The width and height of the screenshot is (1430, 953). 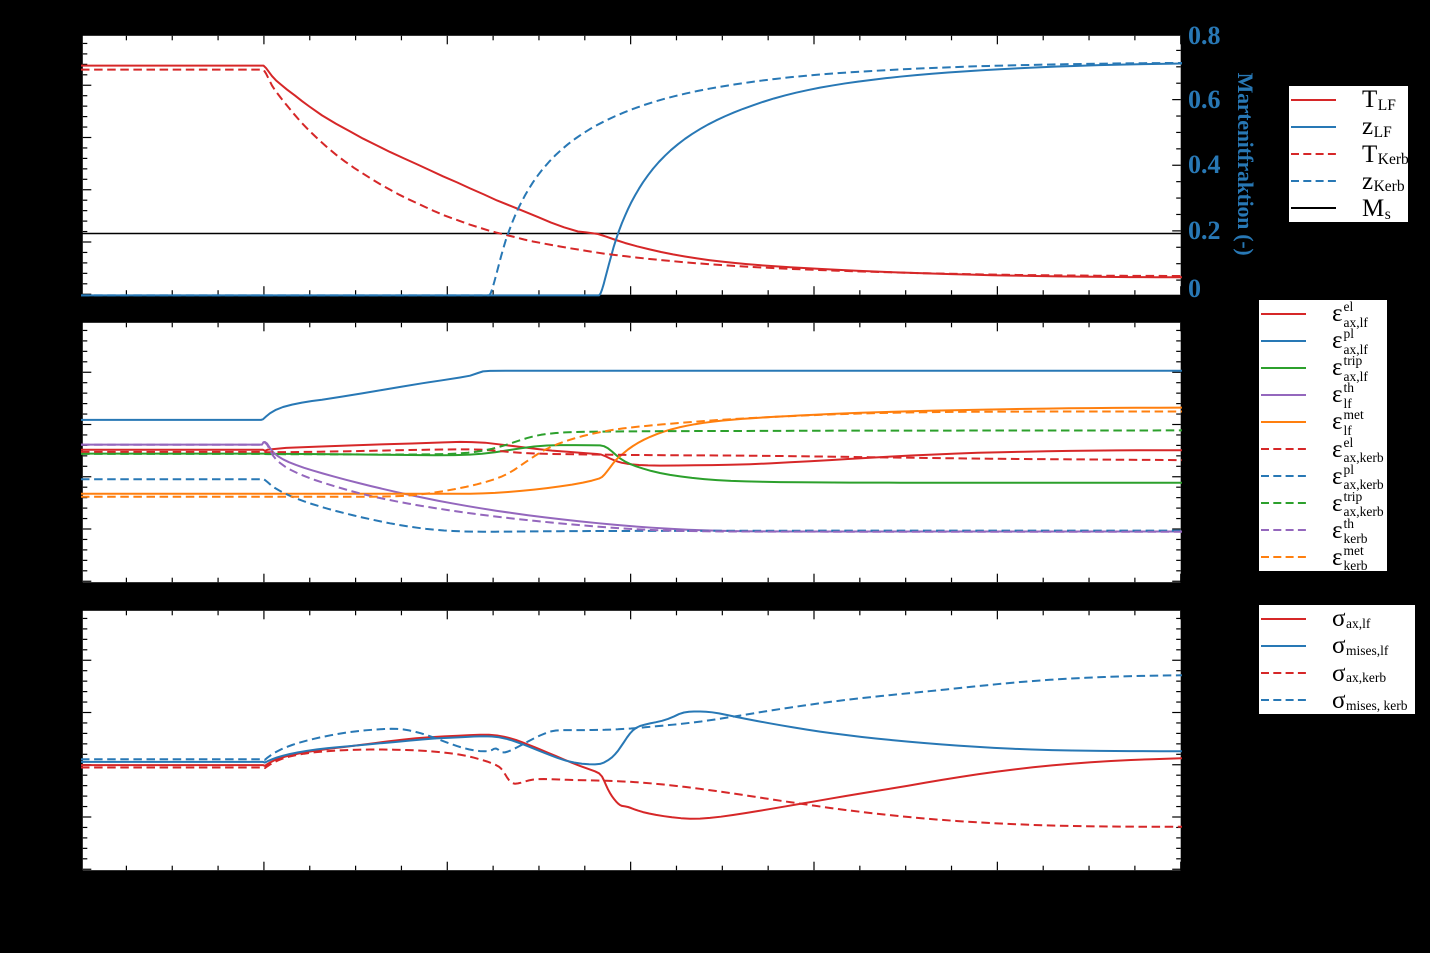 What do you see at coordinates (631, 737) in the screenshot?
I see `series-sigma_mises_lf` at bounding box center [631, 737].